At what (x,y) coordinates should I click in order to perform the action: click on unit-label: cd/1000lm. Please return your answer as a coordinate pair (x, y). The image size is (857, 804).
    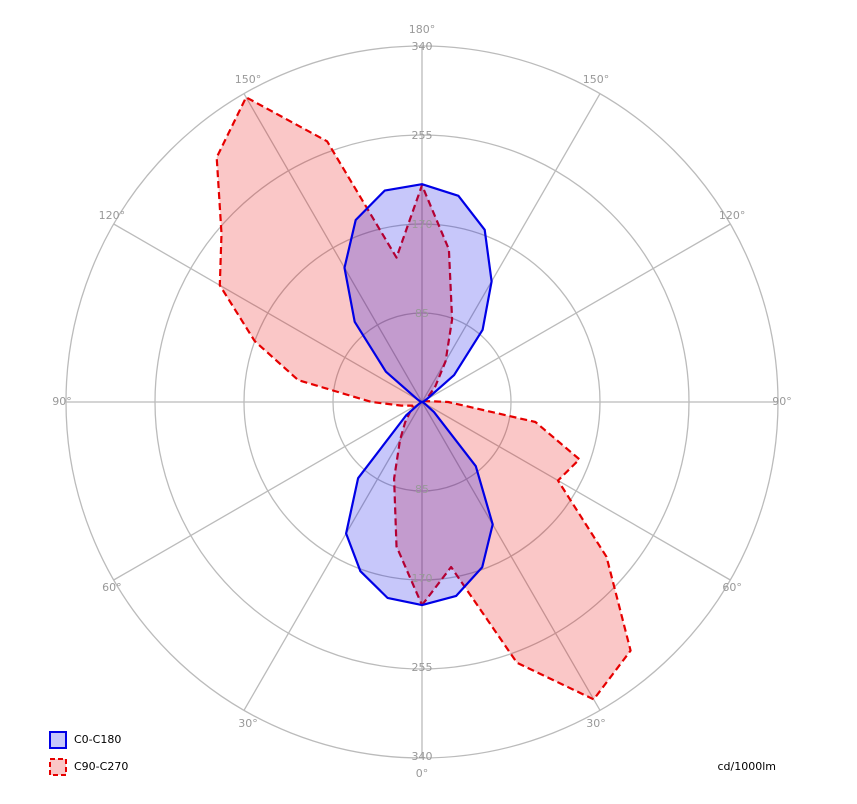
    Looking at the image, I should click on (746, 766).